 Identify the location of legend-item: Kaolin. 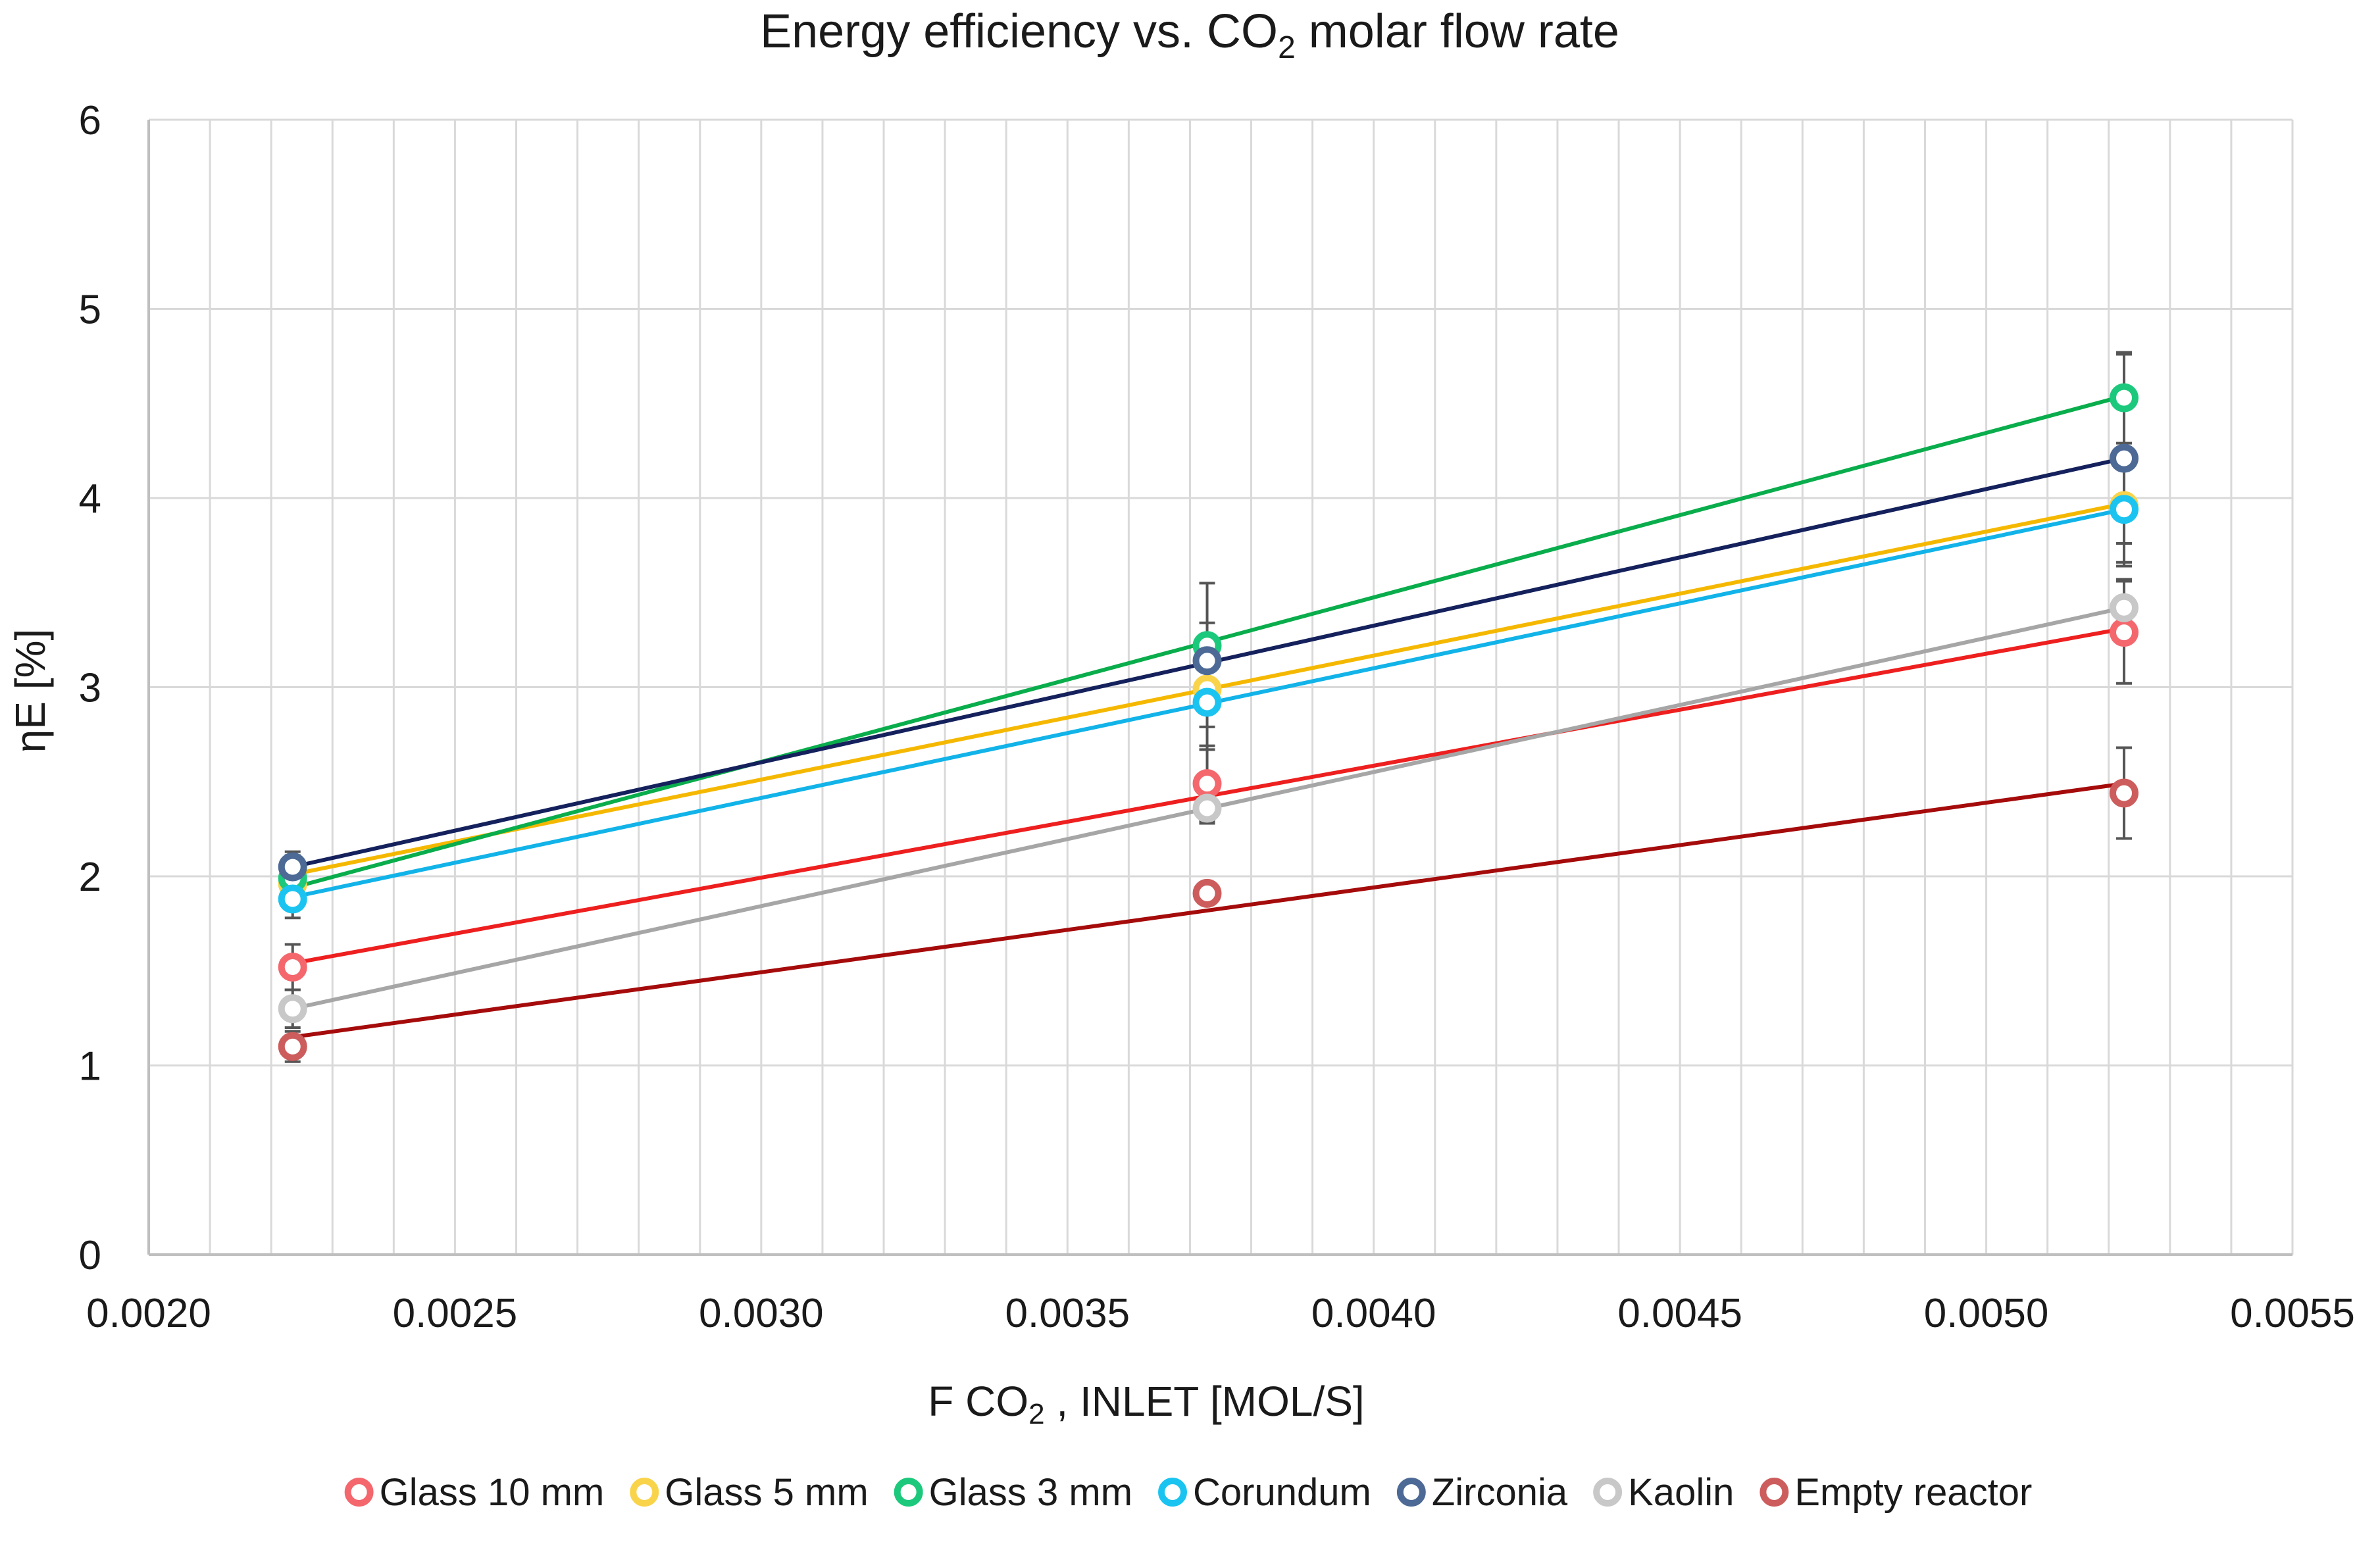
(1664, 1492).